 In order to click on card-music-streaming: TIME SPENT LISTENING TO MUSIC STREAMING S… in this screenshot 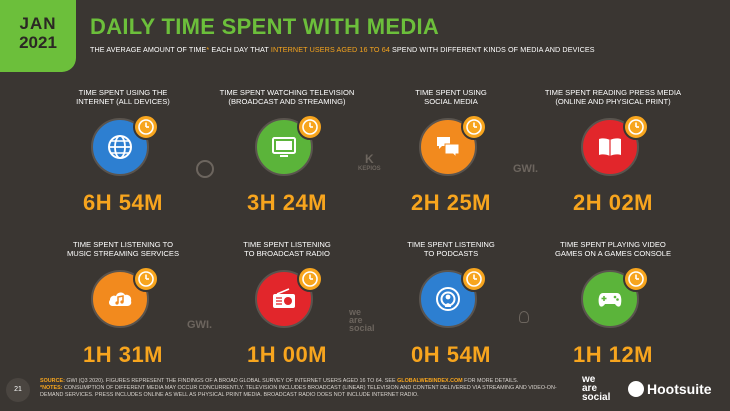, I will do `click(123, 304)`.